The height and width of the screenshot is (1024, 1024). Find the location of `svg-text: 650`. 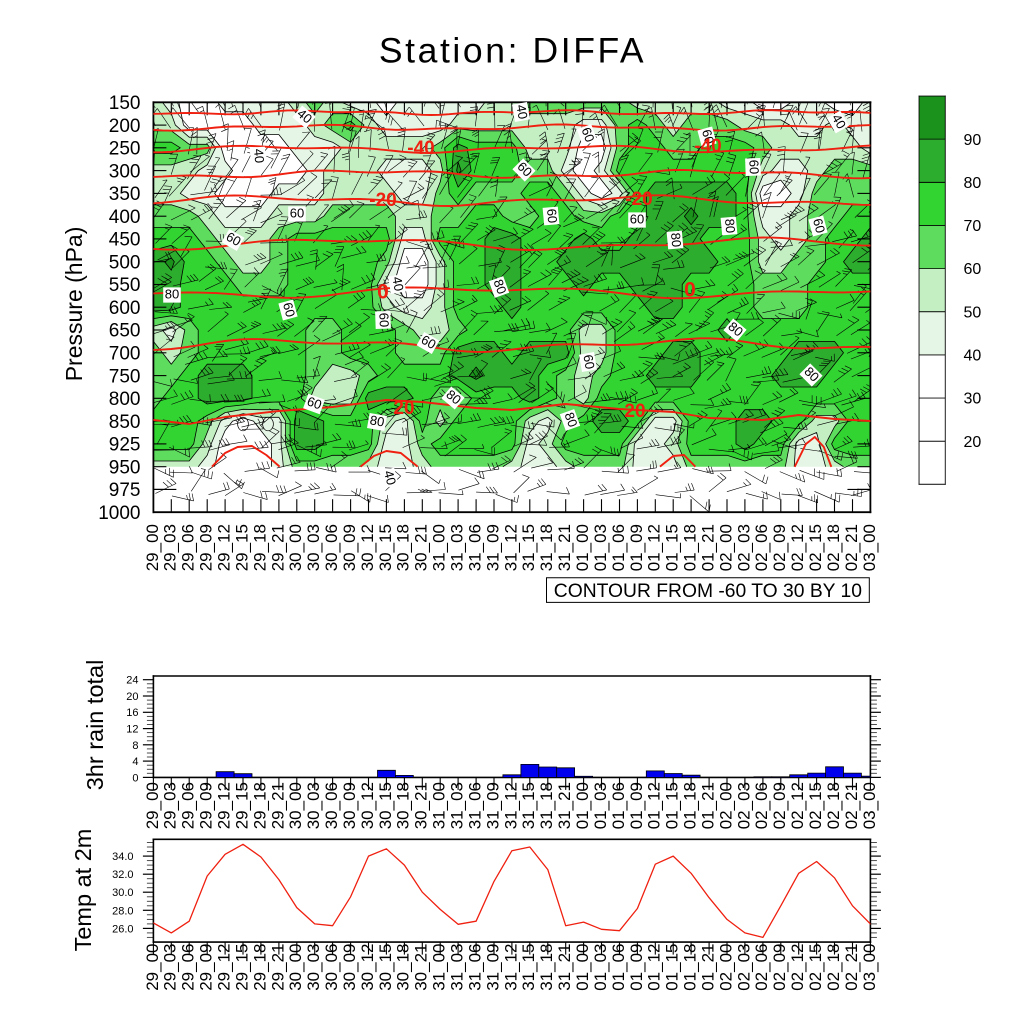

svg-text: 650 is located at coordinates (125, 331).